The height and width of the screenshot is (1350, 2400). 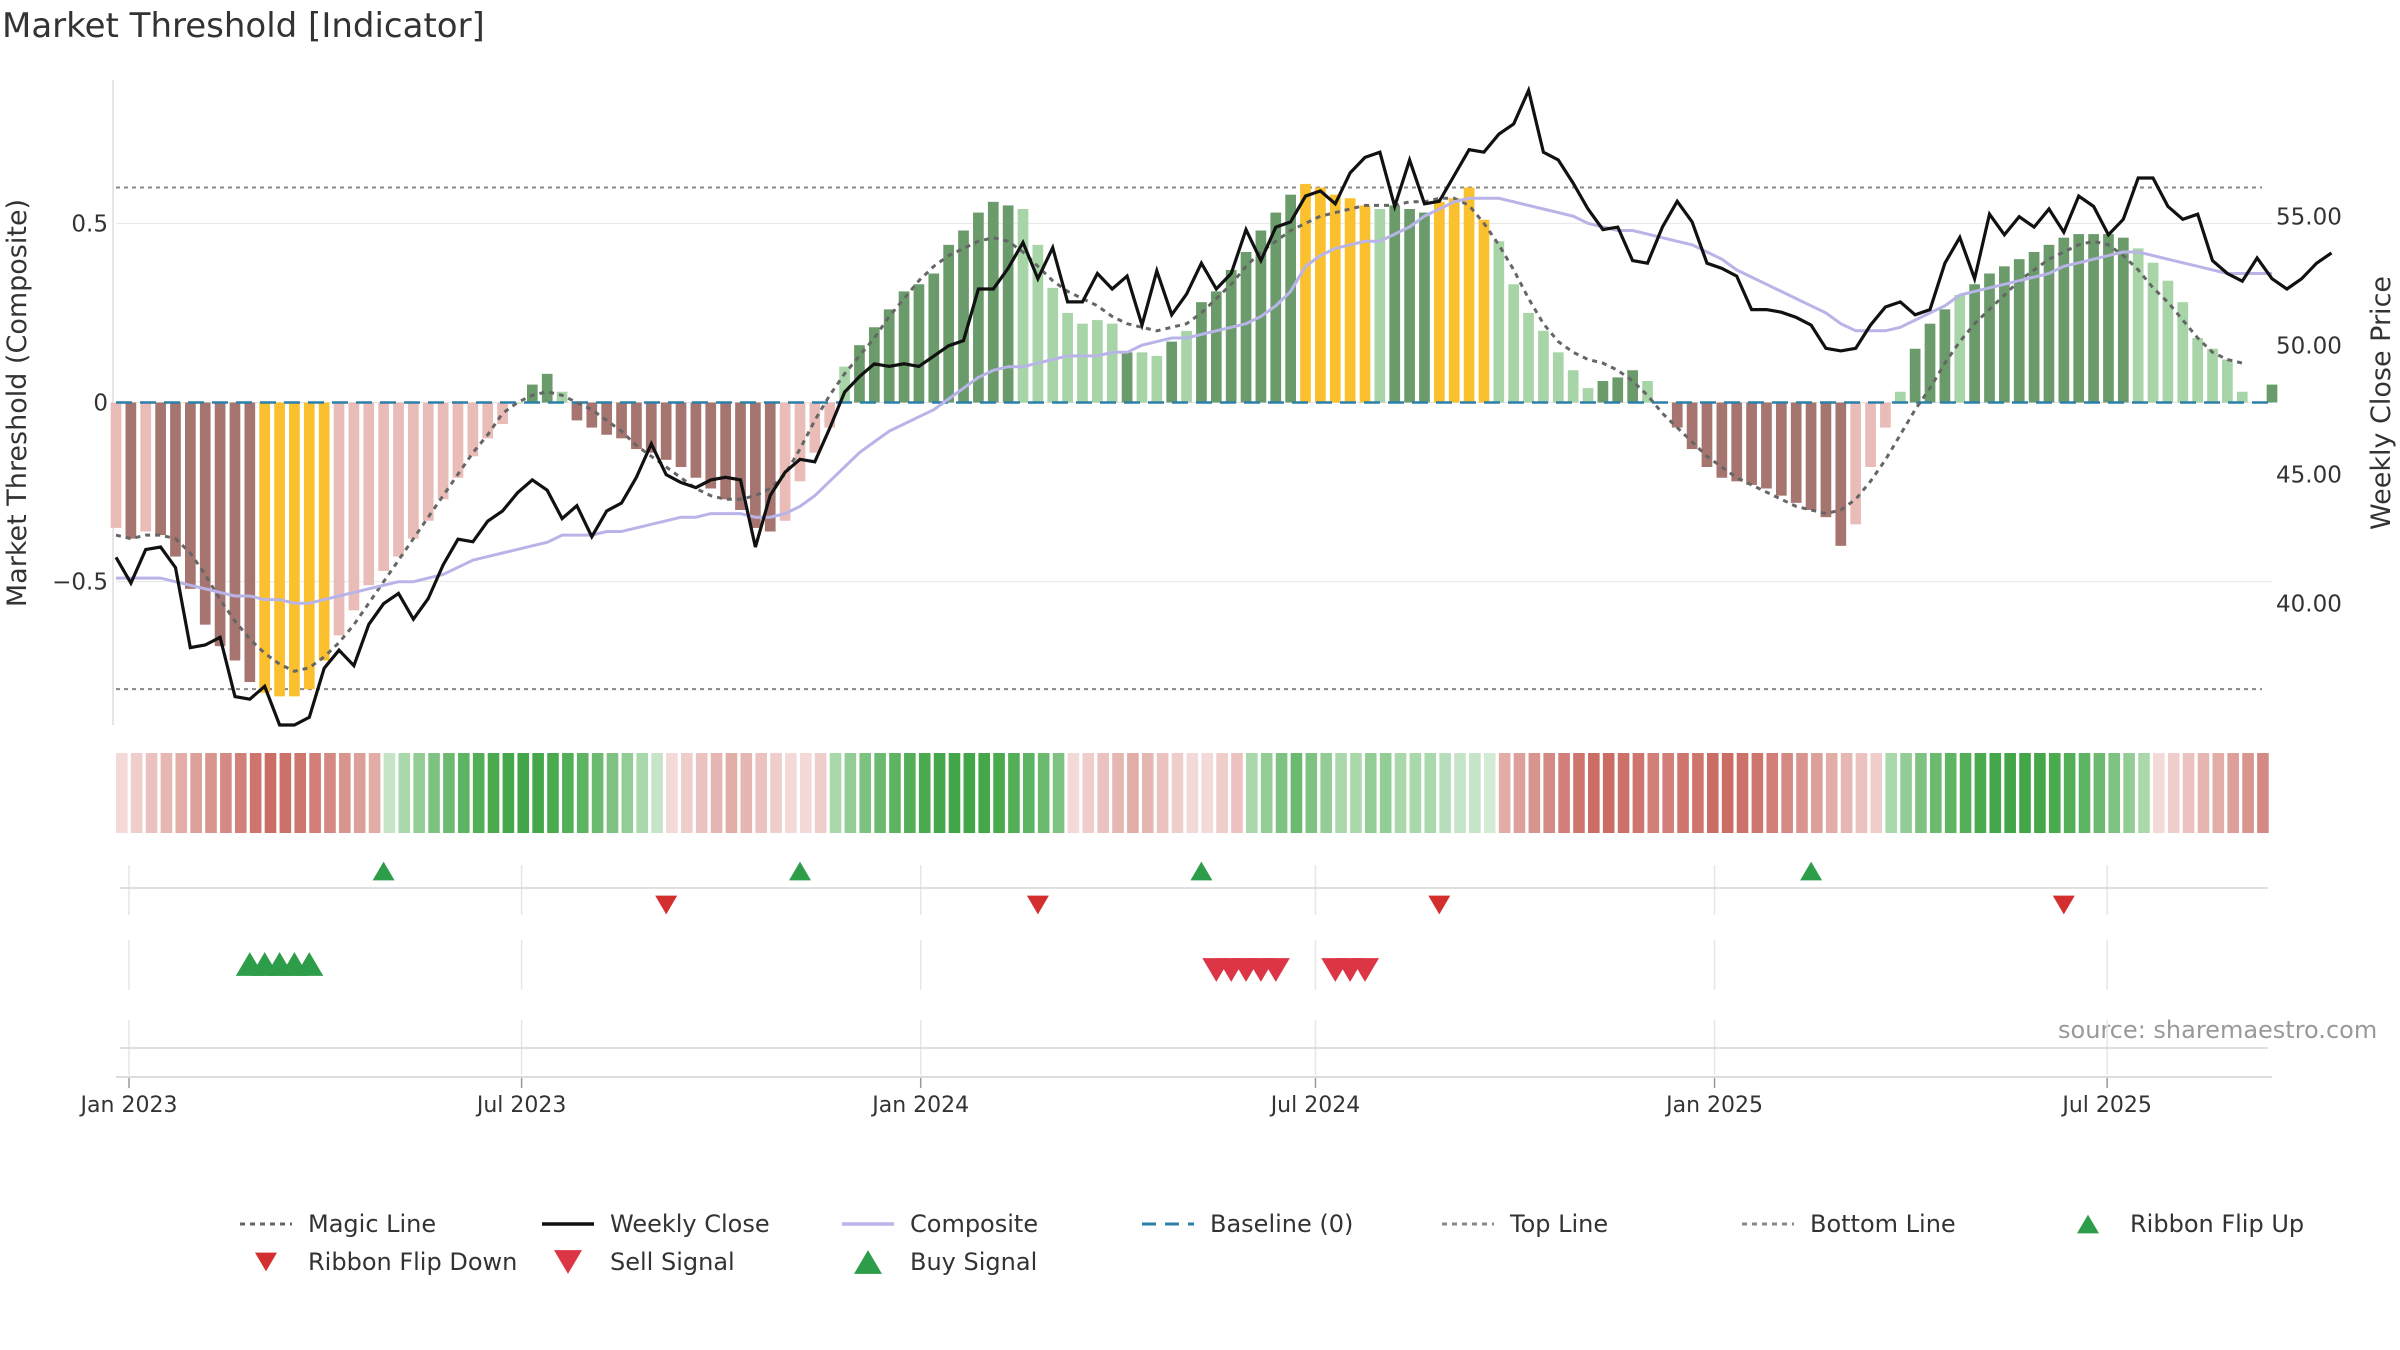 What do you see at coordinates (1245, 1224) in the screenshot?
I see `legend-item-baseline: Baseline (0)` at bounding box center [1245, 1224].